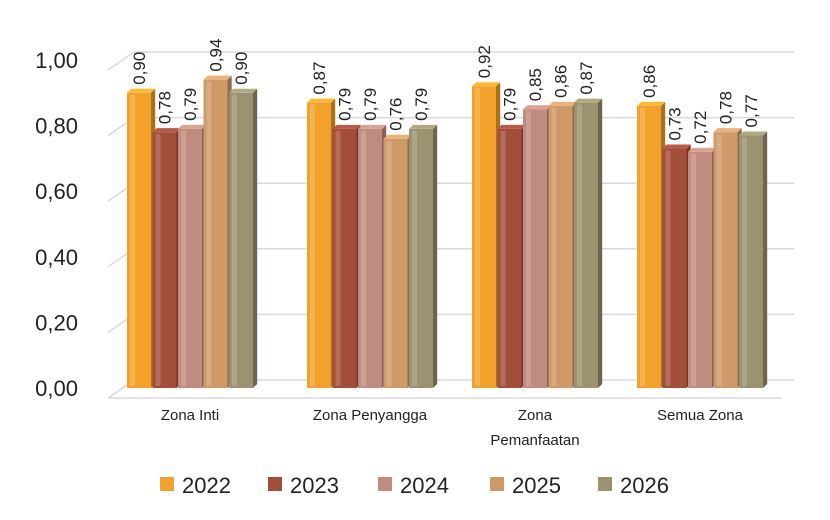 Image resolution: width=830 pixels, height=520 pixels. I want to click on legend-item: 2024, so click(413, 485).